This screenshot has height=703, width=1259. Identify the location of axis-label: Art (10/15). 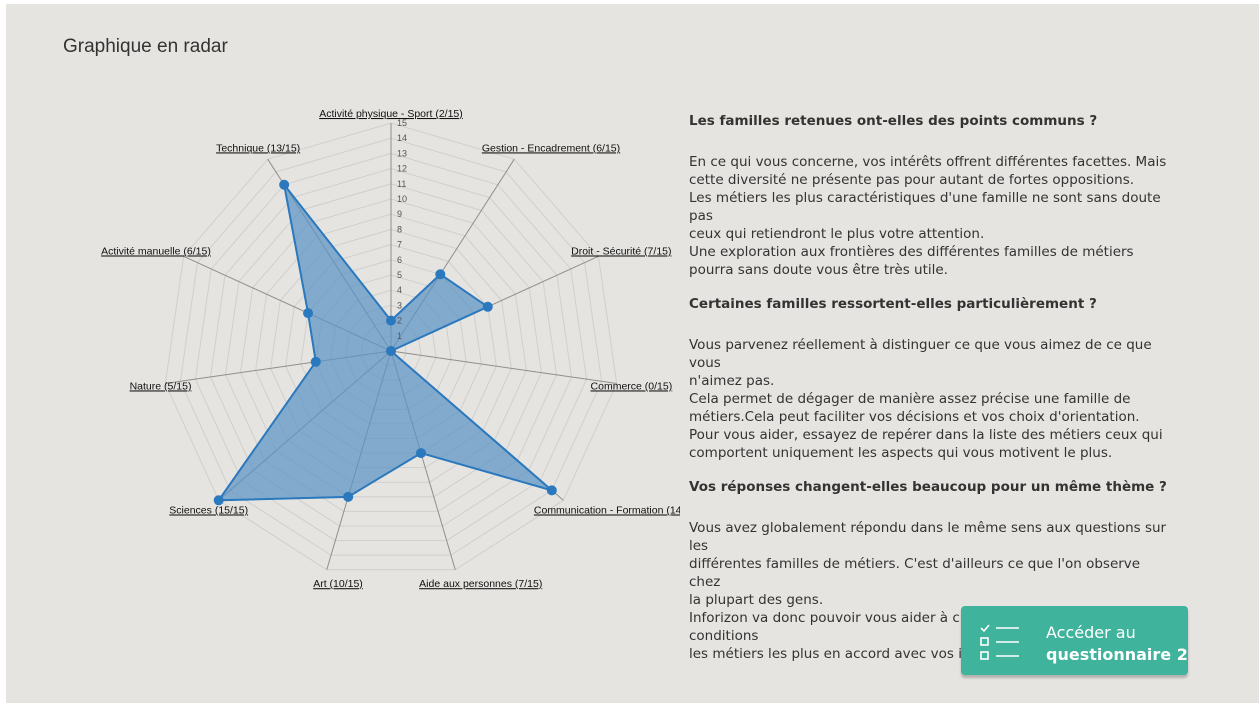
(338, 584).